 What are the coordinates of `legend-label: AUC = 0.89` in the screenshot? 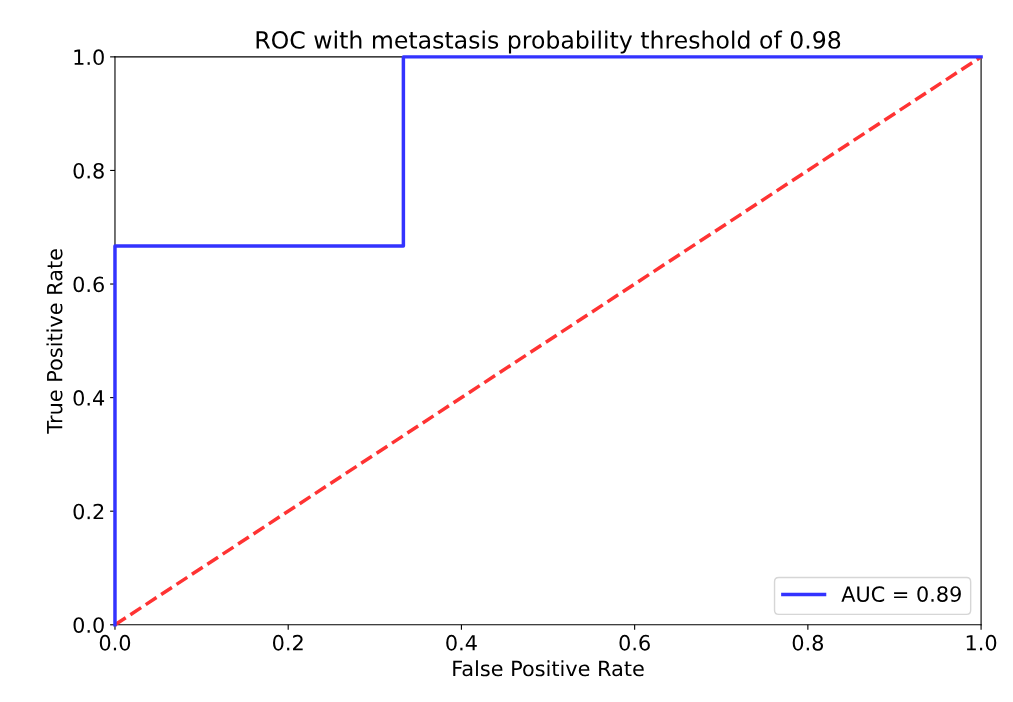 It's located at (901, 594).